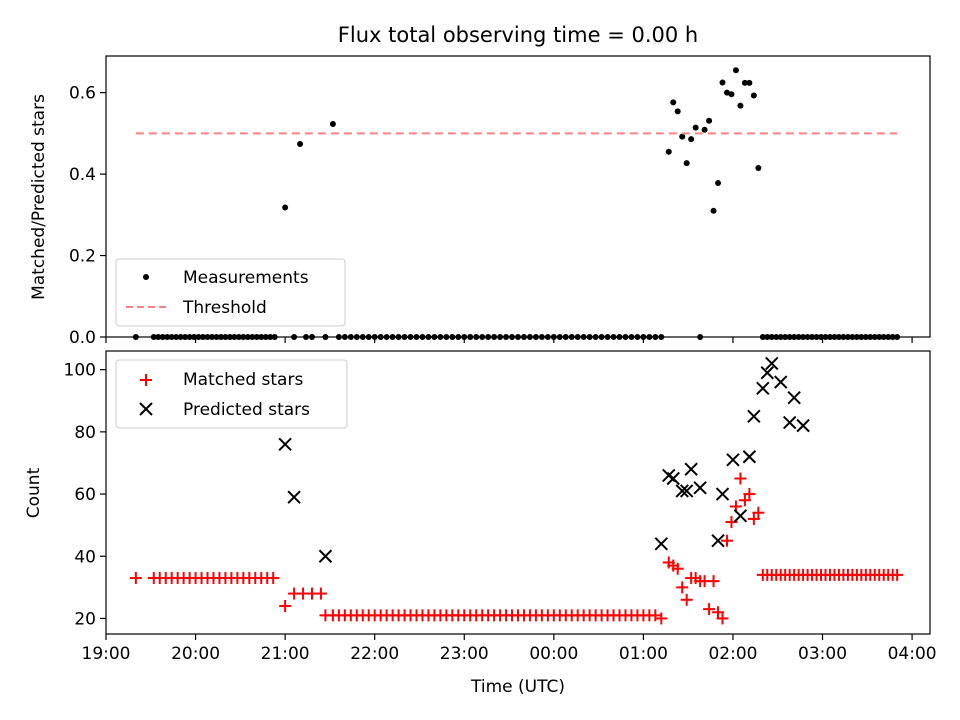 This screenshot has width=960, height=720. What do you see at coordinates (518, 35) in the screenshot?
I see `figure-title: Flux total observing time = 0.00 h` at bounding box center [518, 35].